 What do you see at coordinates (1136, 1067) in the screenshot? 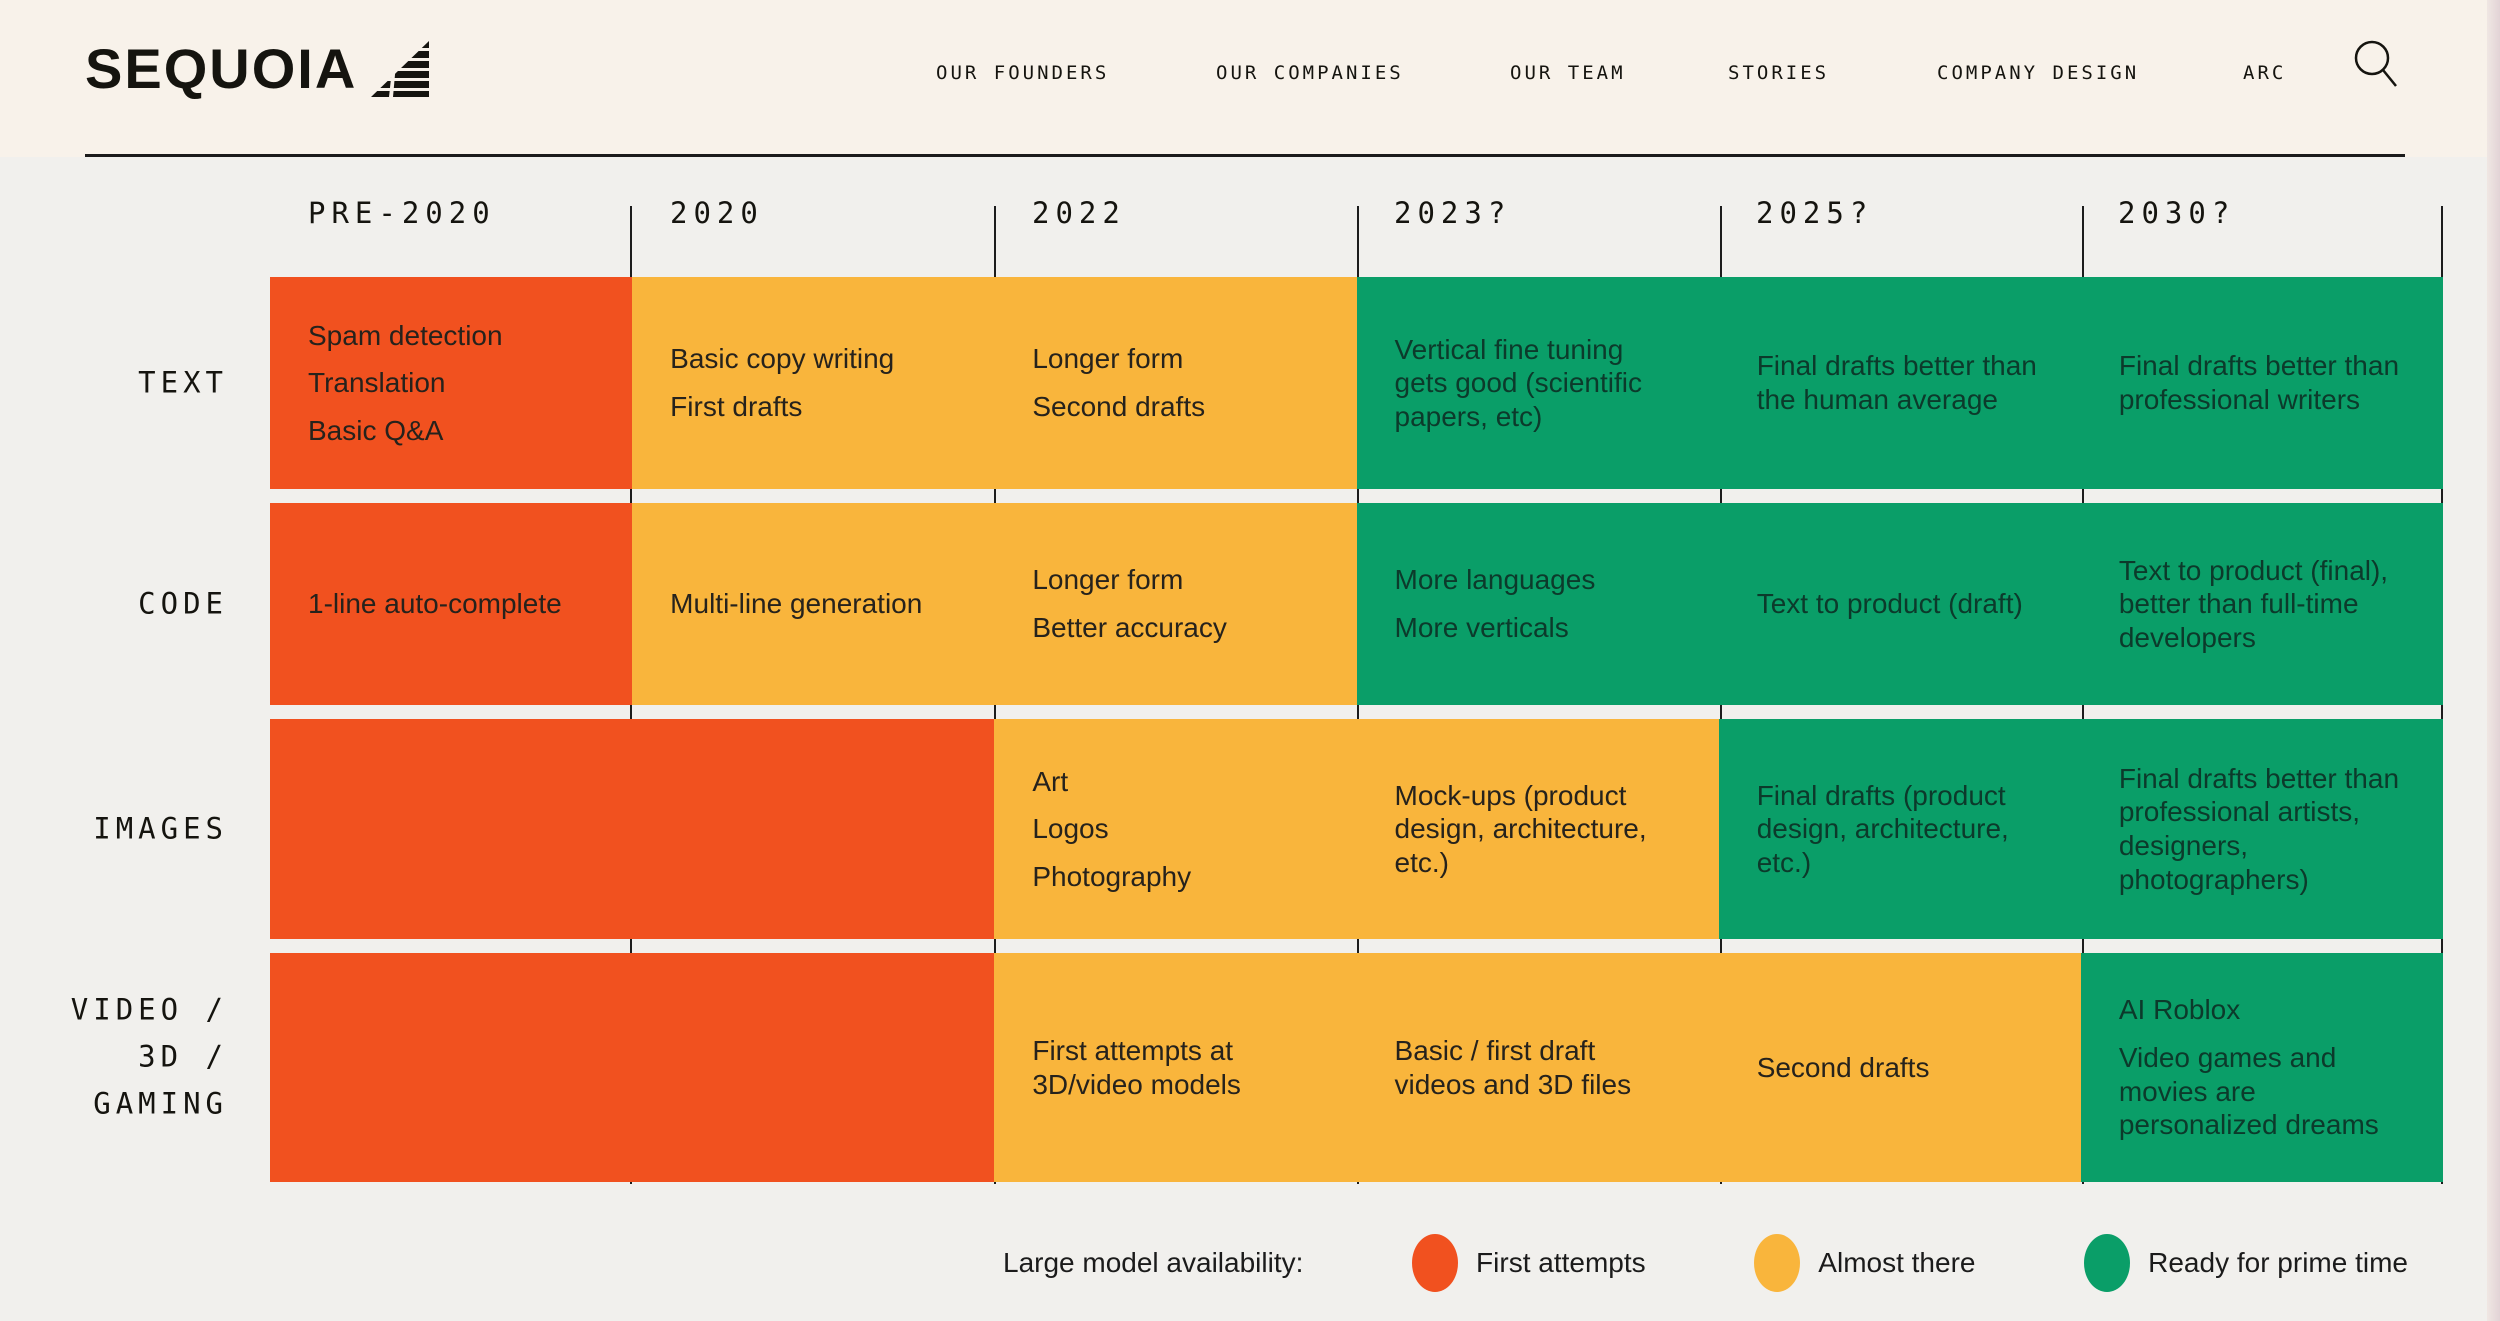
I see `cell-item: First attempts at 3D/video models` at bounding box center [1136, 1067].